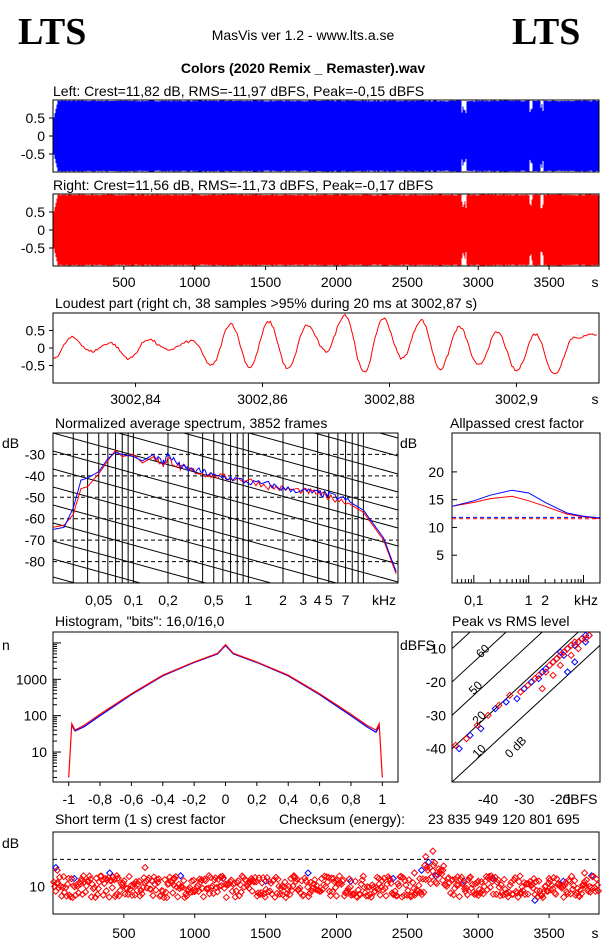  What do you see at coordinates (248, 600) in the screenshot?
I see `spectrum-xtick-label: 1` at bounding box center [248, 600].